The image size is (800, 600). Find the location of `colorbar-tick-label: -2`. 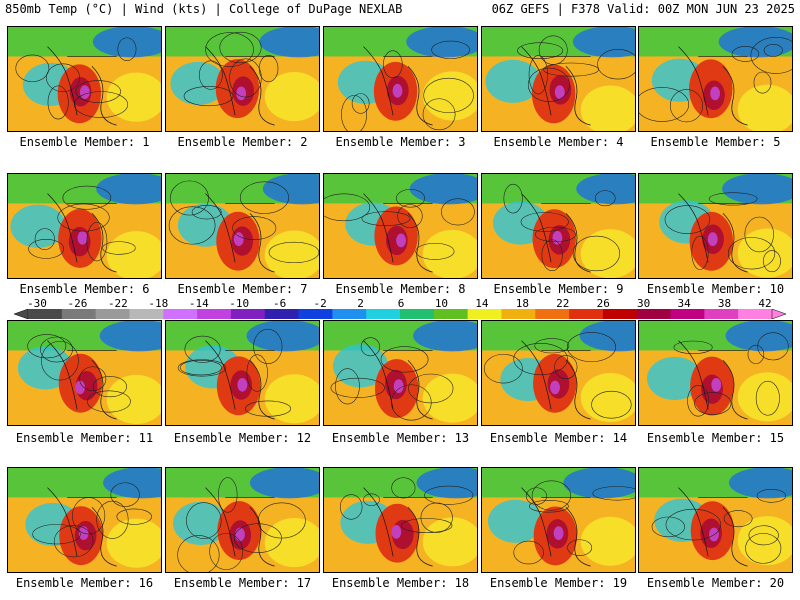

colorbar-tick-label: -2 is located at coordinates (320, 303).